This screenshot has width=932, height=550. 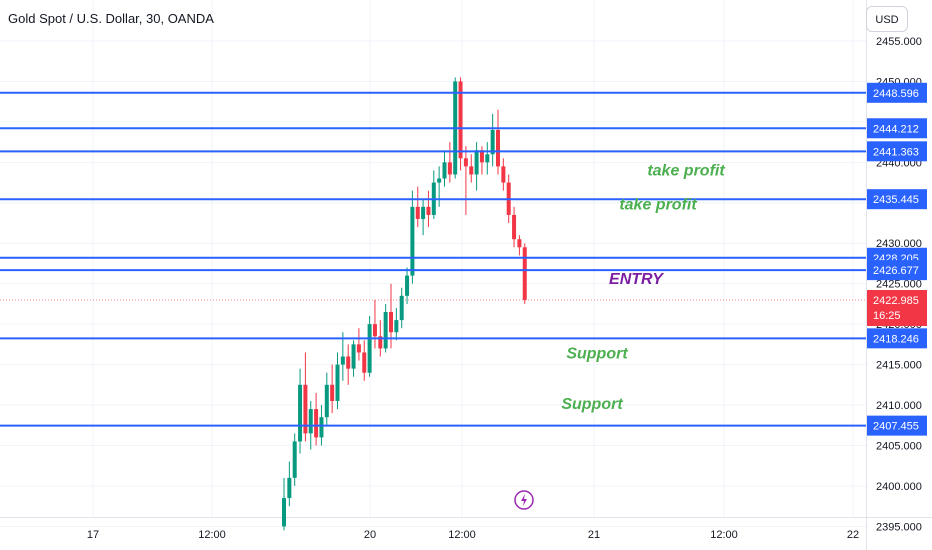 What do you see at coordinates (370, 535) in the screenshot?
I see `x-tick-label: 20` at bounding box center [370, 535].